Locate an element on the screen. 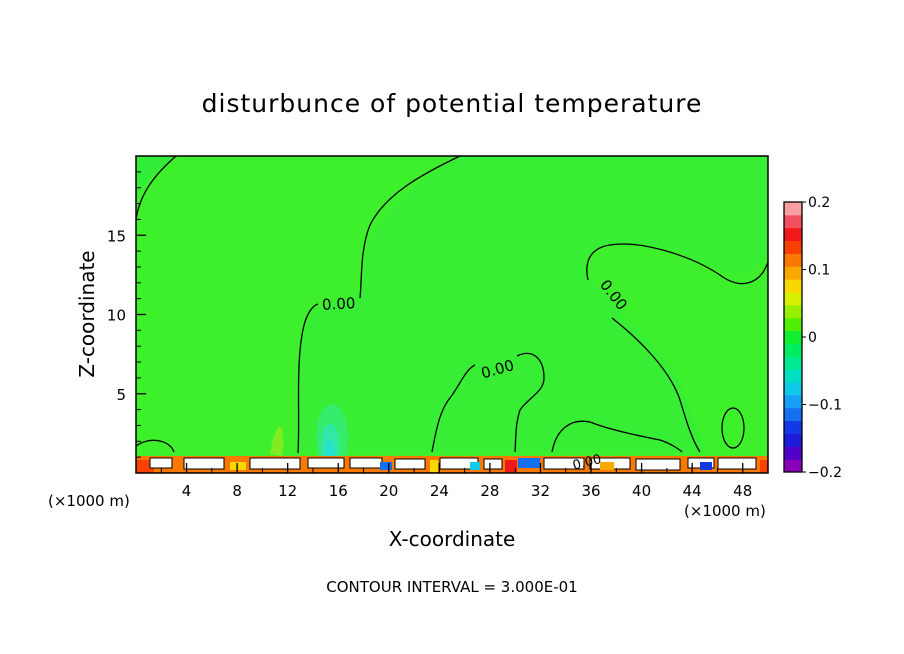  field-region-left is located at coordinates (156, 178).